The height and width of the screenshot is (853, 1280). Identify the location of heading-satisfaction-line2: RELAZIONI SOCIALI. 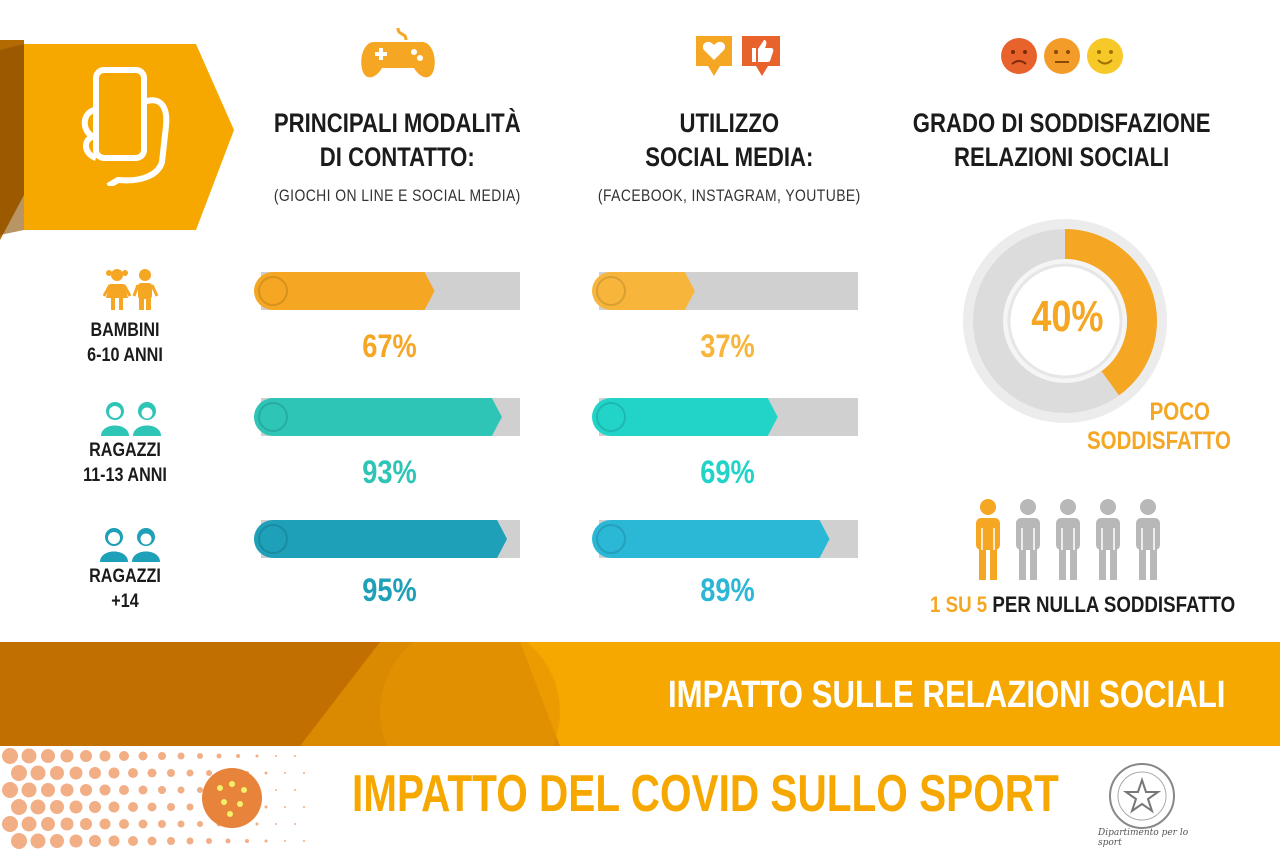
(1062, 157).